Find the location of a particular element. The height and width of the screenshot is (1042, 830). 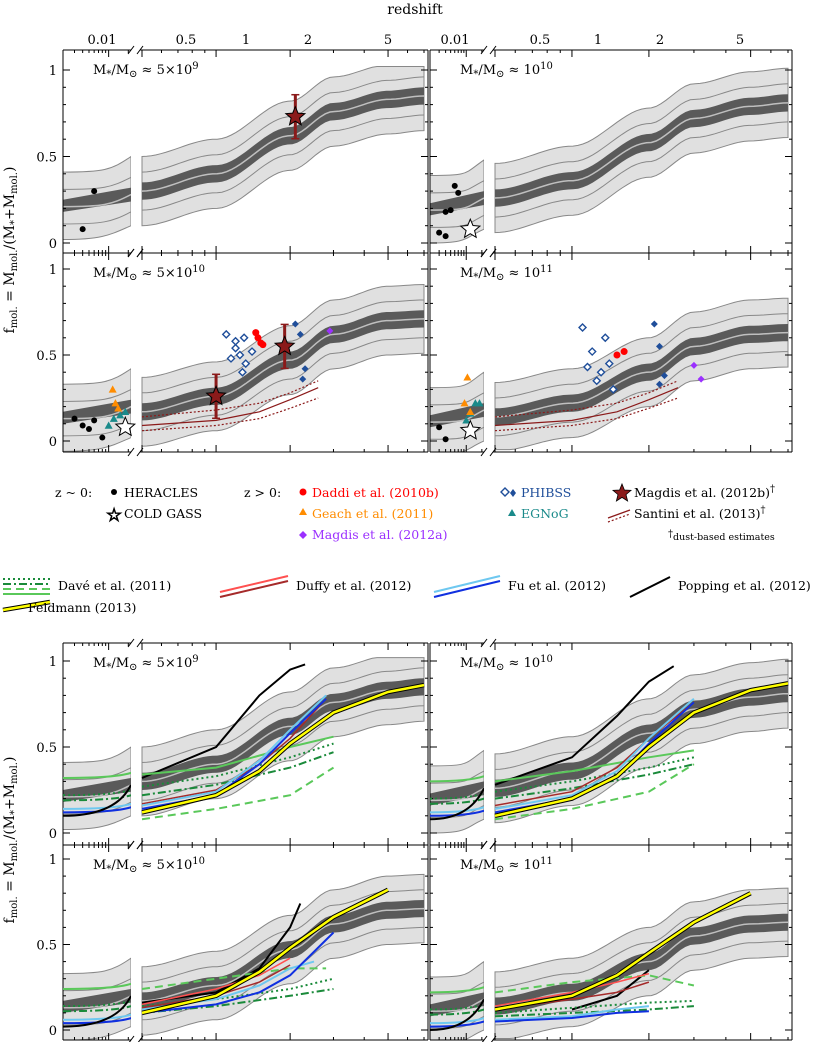

santini-line is located at coordinates (586, 407).